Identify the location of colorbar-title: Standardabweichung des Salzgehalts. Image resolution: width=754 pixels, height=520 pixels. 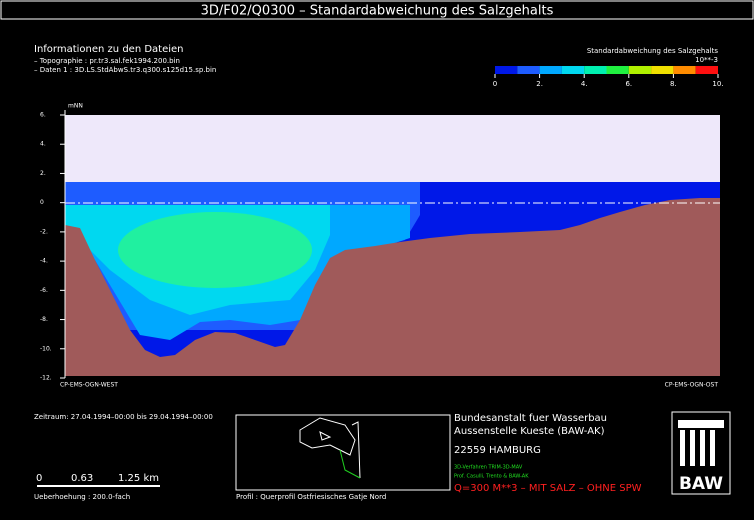
(653, 51).